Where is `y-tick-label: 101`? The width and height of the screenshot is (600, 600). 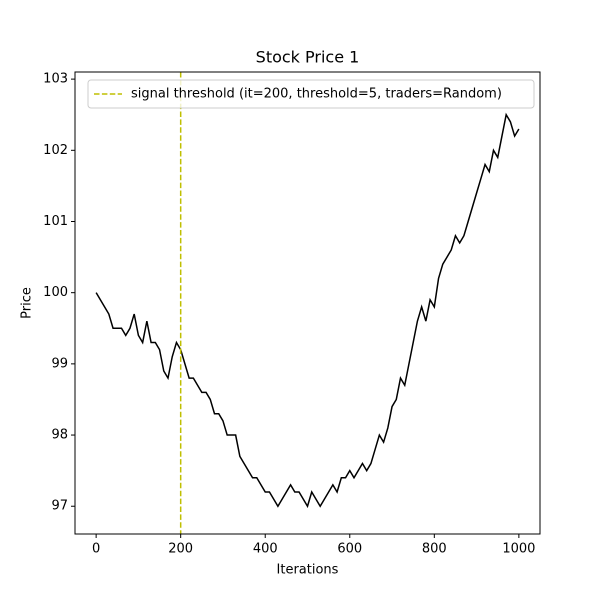
y-tick-label: 101 is located at coordinates (55, 221).